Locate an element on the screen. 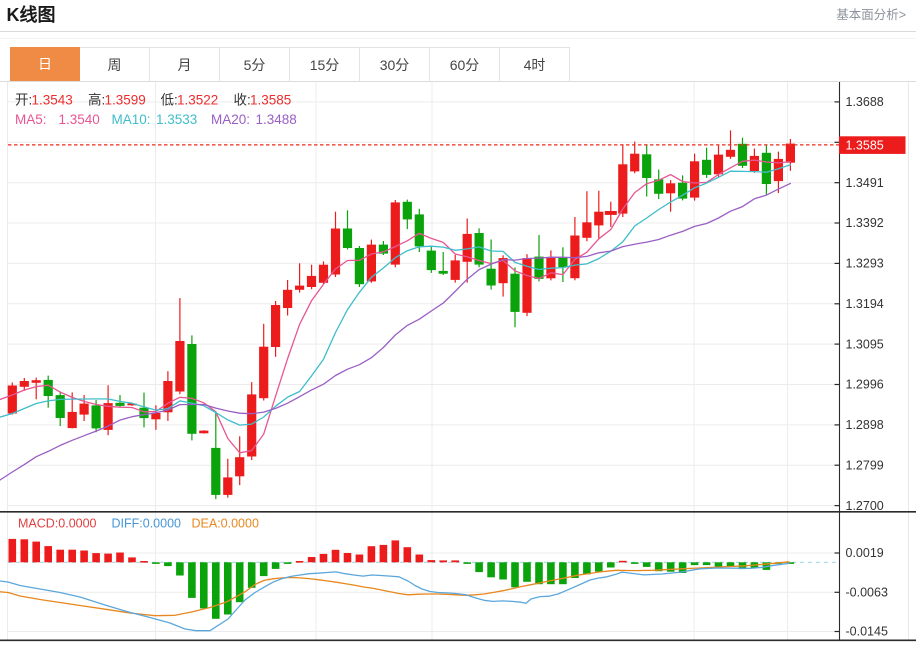 The image size is (916, 645). svg-text: 1.3392 is located at coordinates (865, 223).